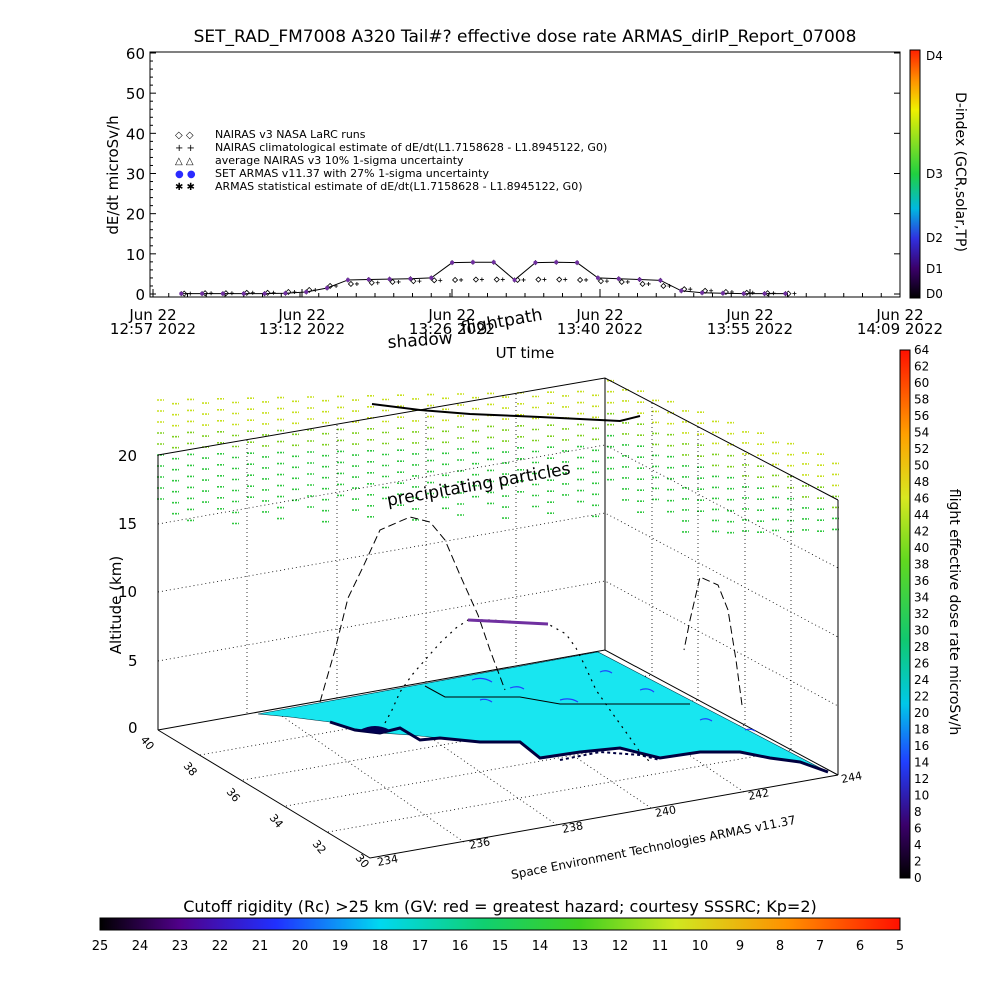 The width and height of the screenshot is (1000, 1000). I want to click on cutoff-surface, so click(543, 712).